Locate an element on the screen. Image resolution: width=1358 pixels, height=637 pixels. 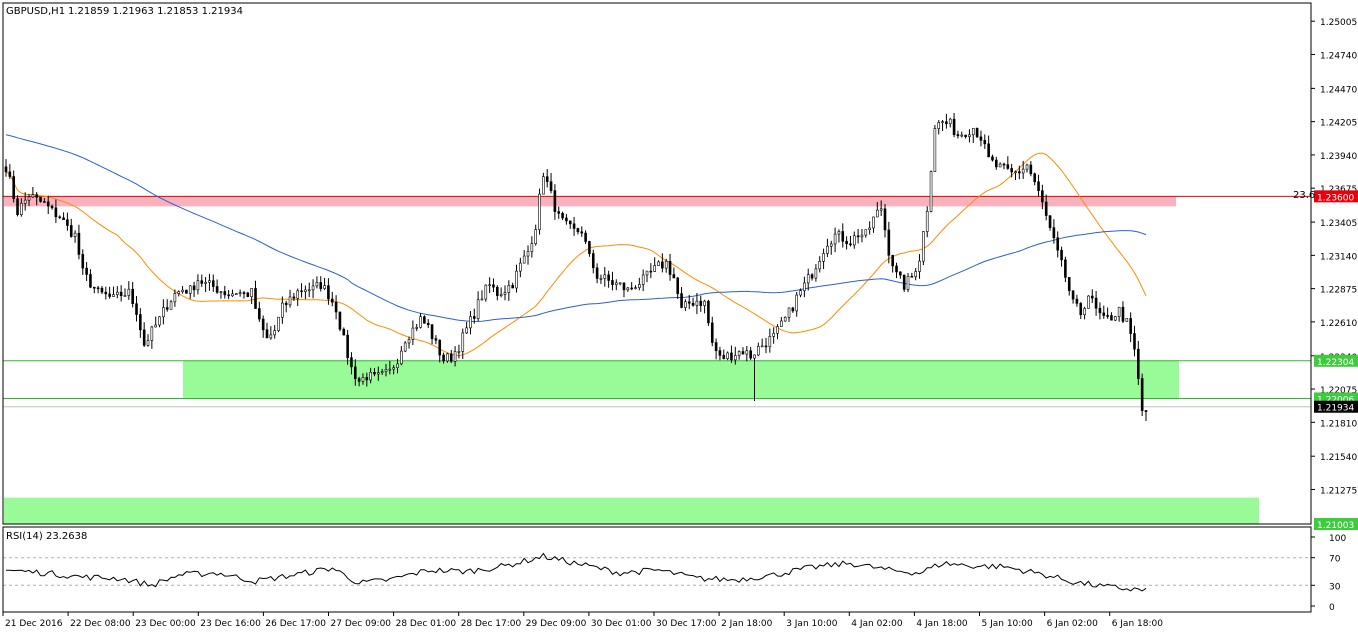
y-axis-tick-label: 1.24740 is located at coordinates (1338, 56).